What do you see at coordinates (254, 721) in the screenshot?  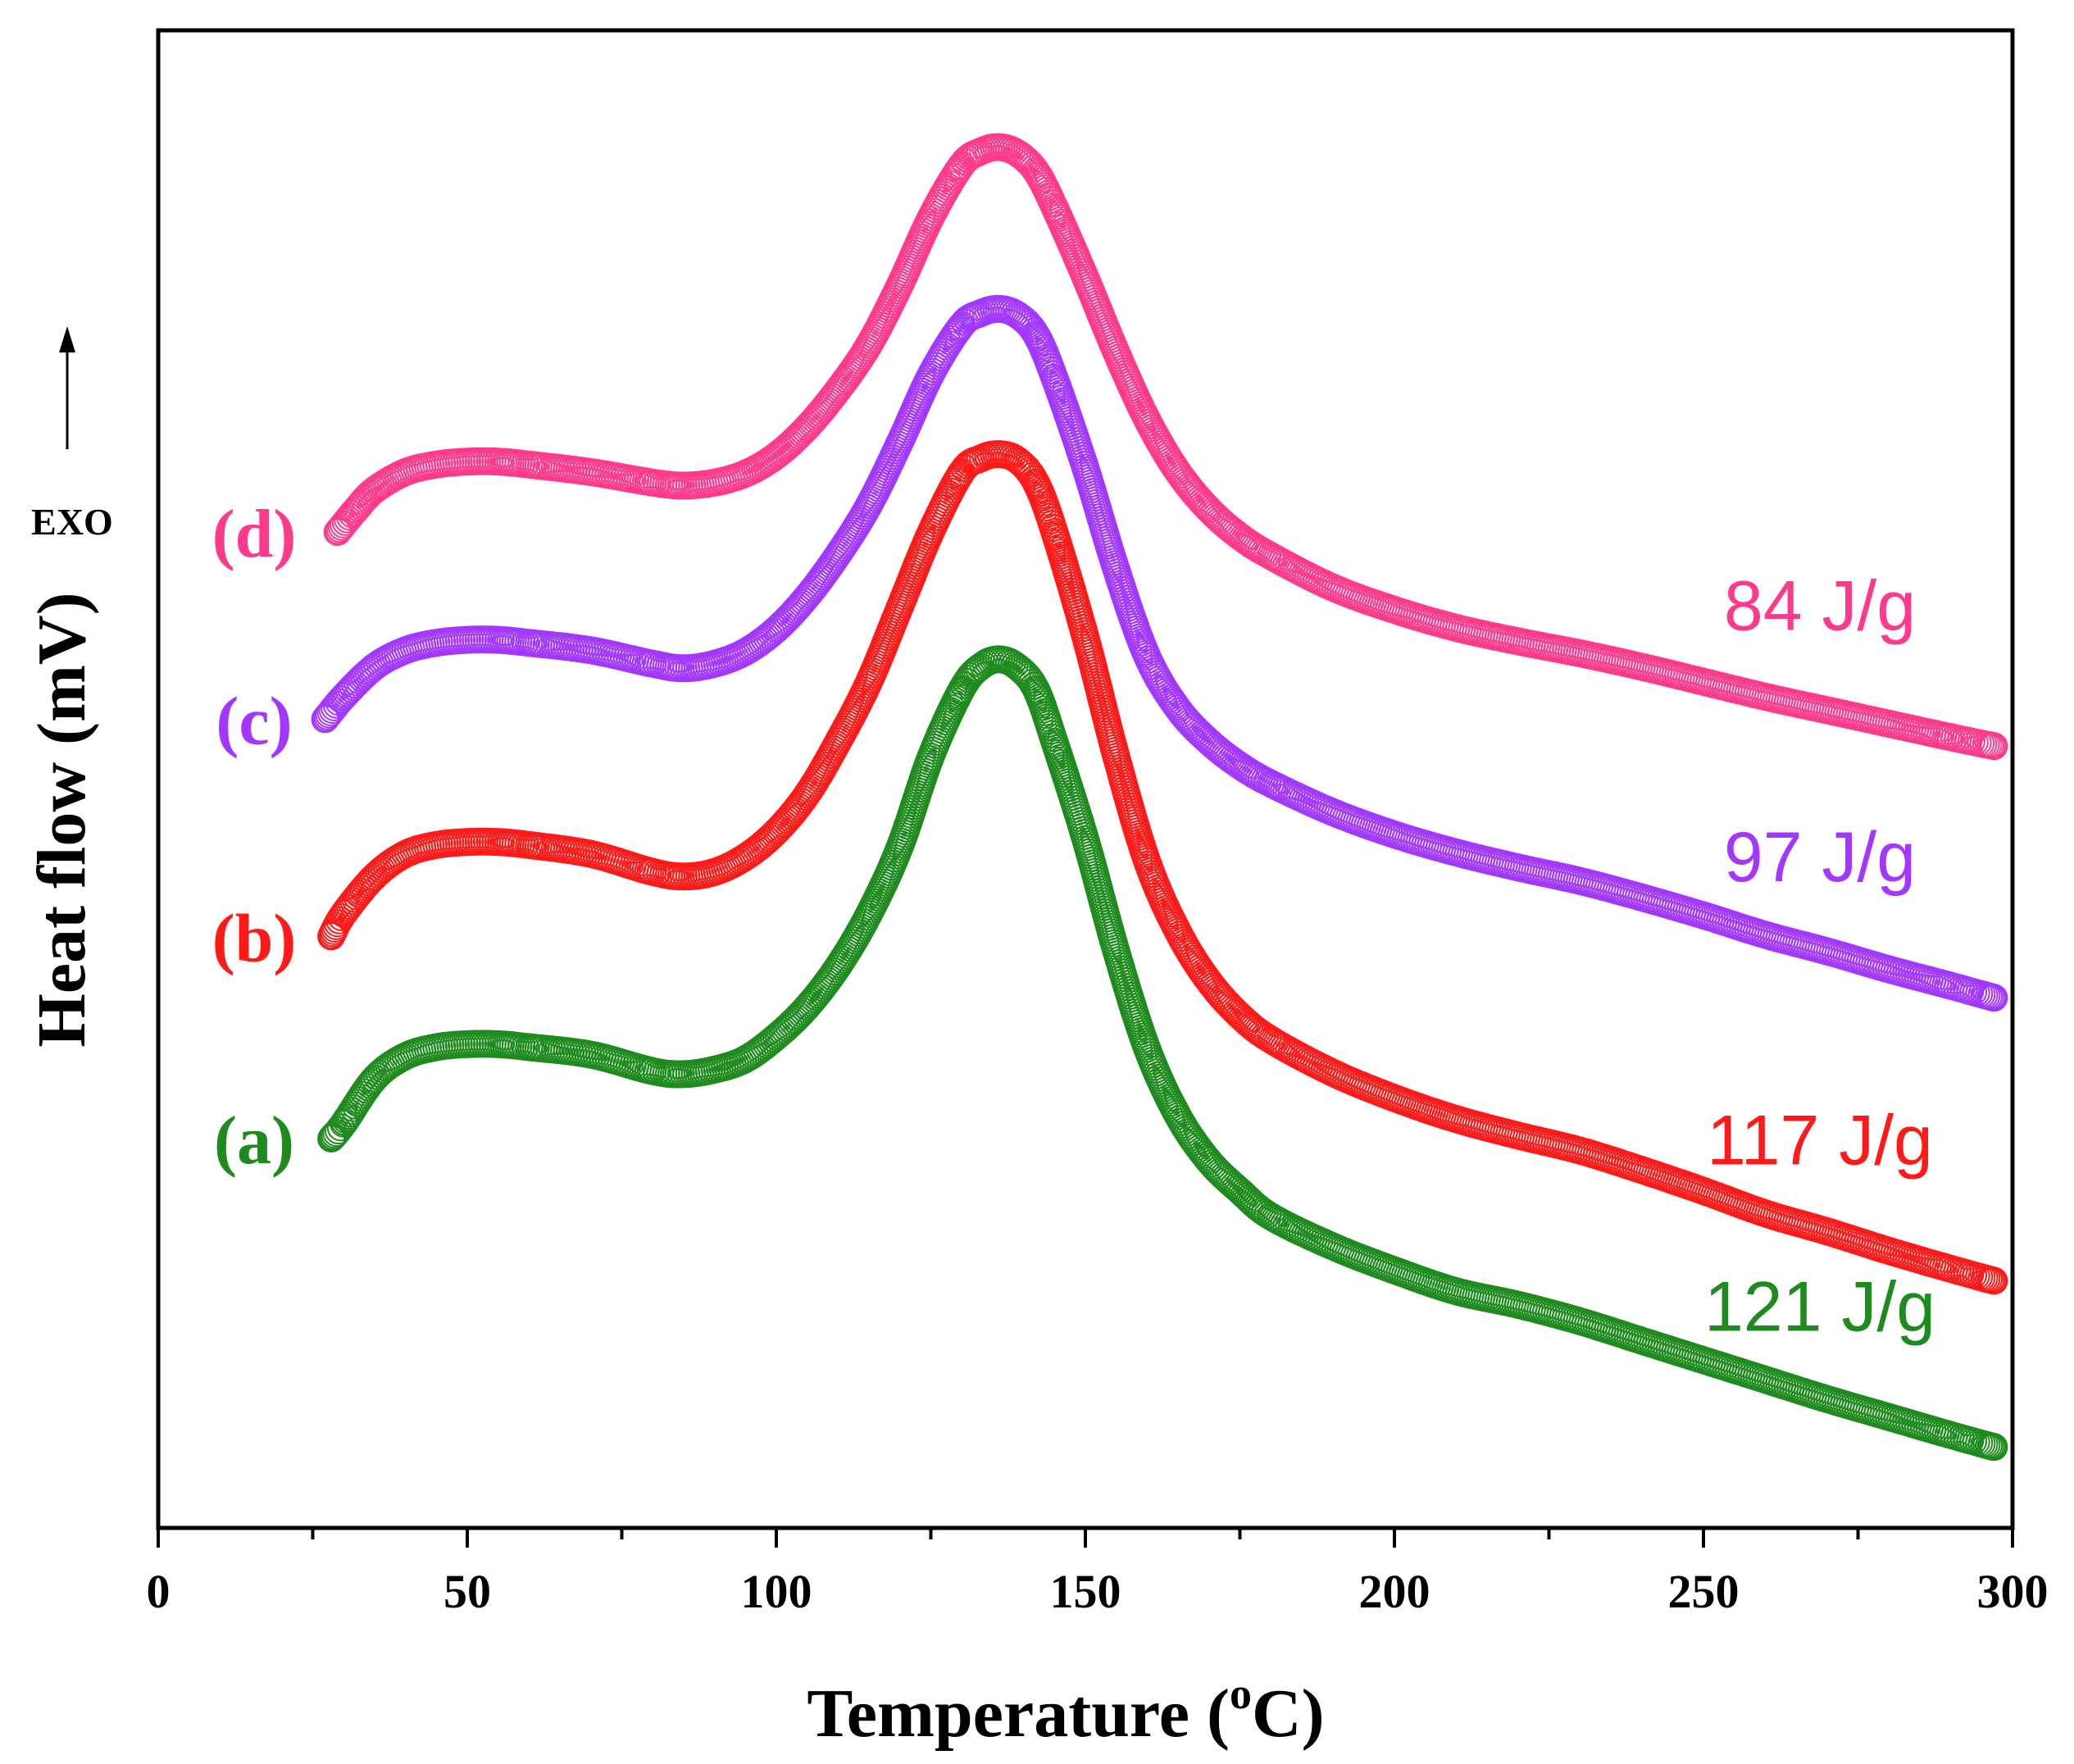 I see `series-tag-label: (c)` at bounding box center [254, 721].